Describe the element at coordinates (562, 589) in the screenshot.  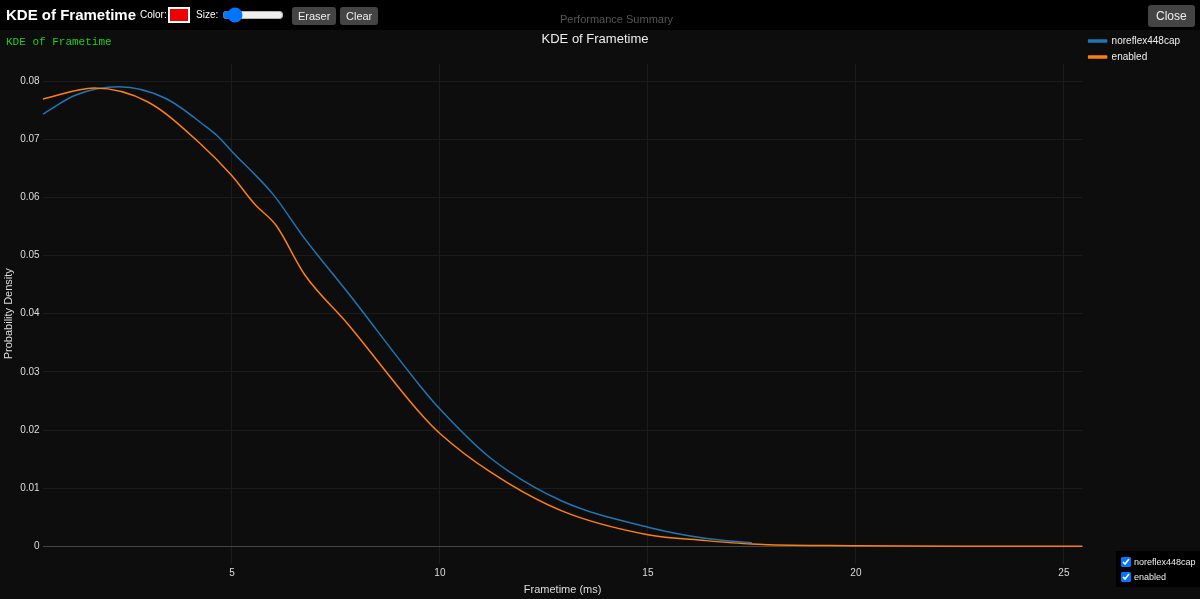
I see `x-axis-title: Frametime (ms)` at that location.